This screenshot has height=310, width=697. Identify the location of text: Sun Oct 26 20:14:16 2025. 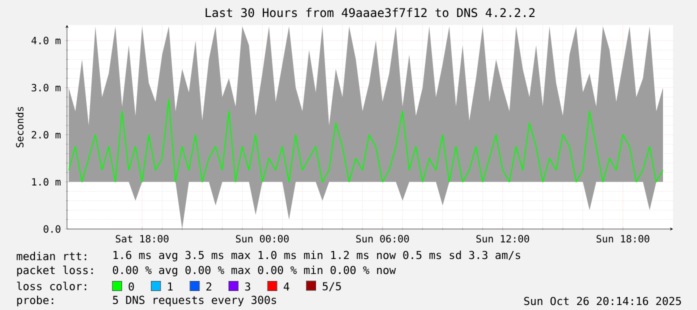
(602, 301).